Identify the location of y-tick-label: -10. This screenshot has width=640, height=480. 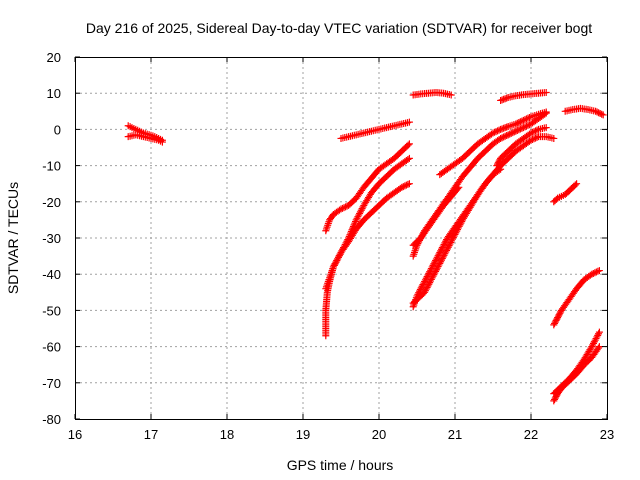
(51, 166).